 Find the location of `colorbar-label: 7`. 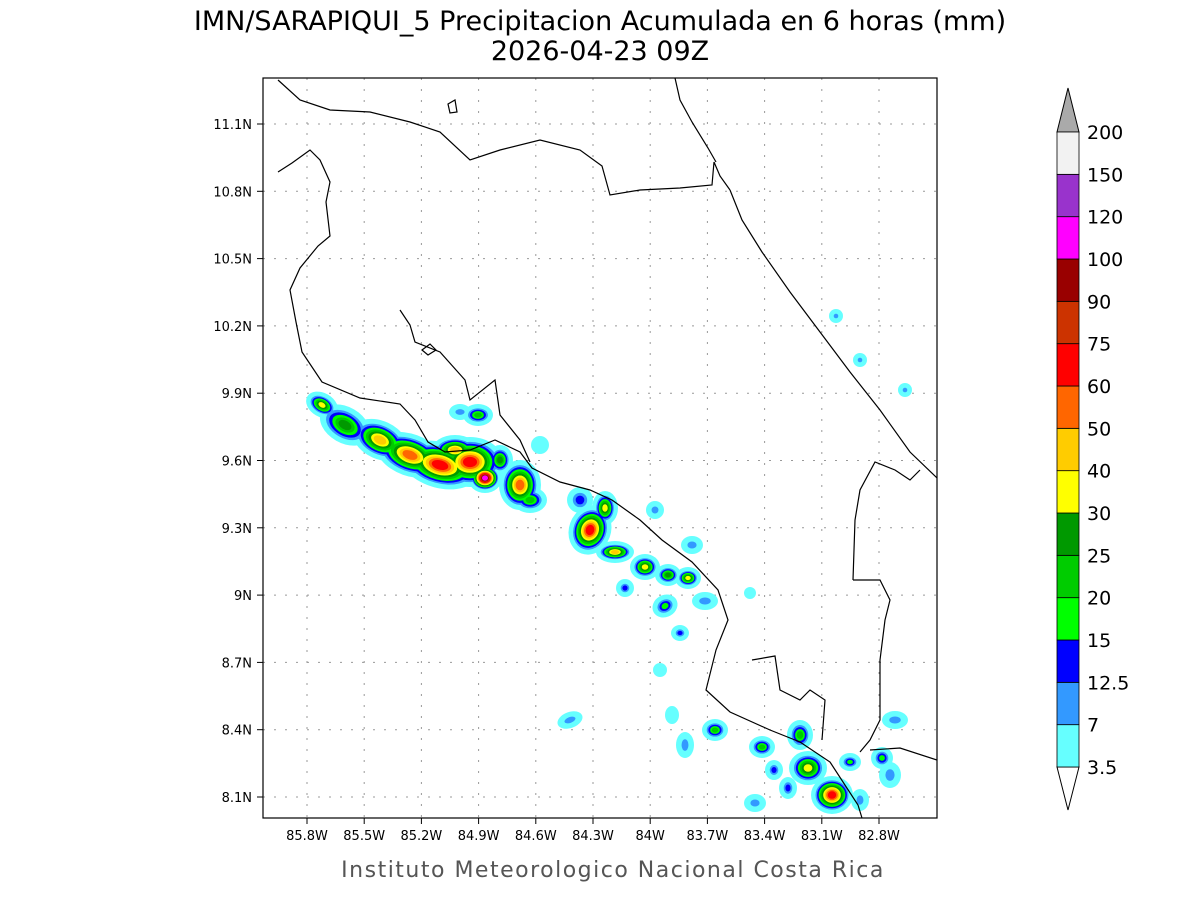

colorbar-label: 7 is located at coordinates (1093, 726).